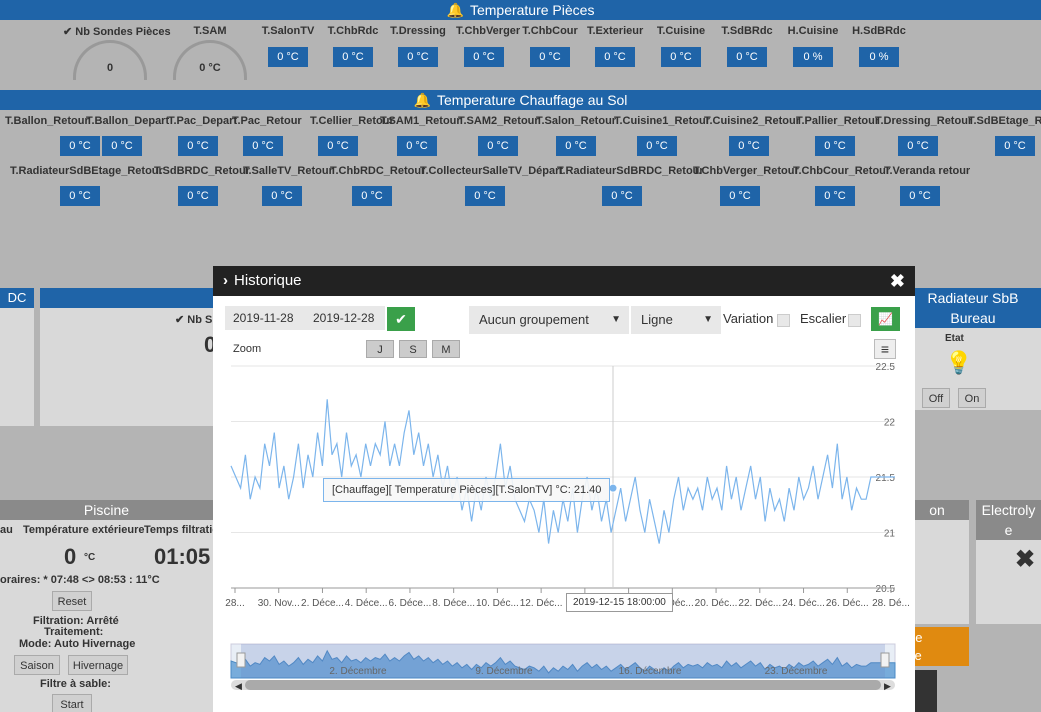 The height and width of the screenshot is (712, 1041). Describe the element at coordinates (37, 665) in the screenshot. I see `saison-button: Saison` at that location.